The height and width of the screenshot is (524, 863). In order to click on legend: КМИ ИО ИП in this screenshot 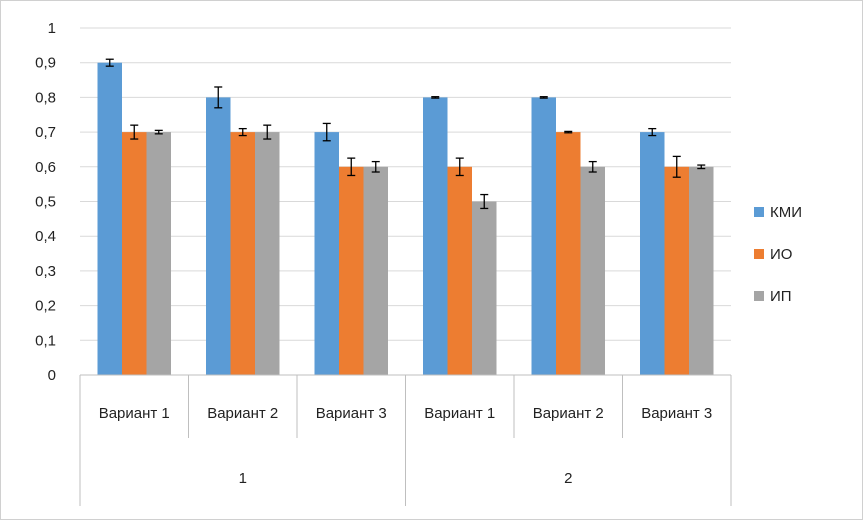, I will do `click(778, 254)`.